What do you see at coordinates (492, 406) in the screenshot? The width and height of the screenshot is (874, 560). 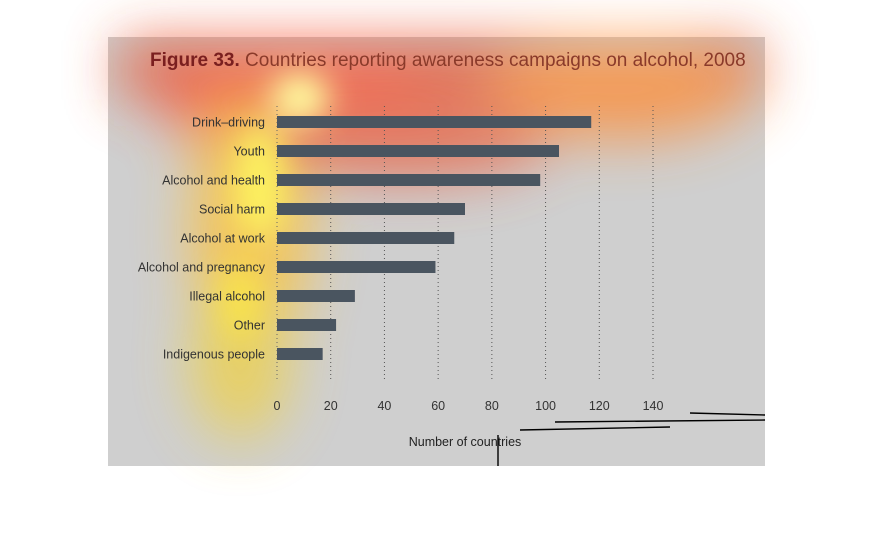 I see `x-tick-label-80: 80` at bounding box center [492, 406].